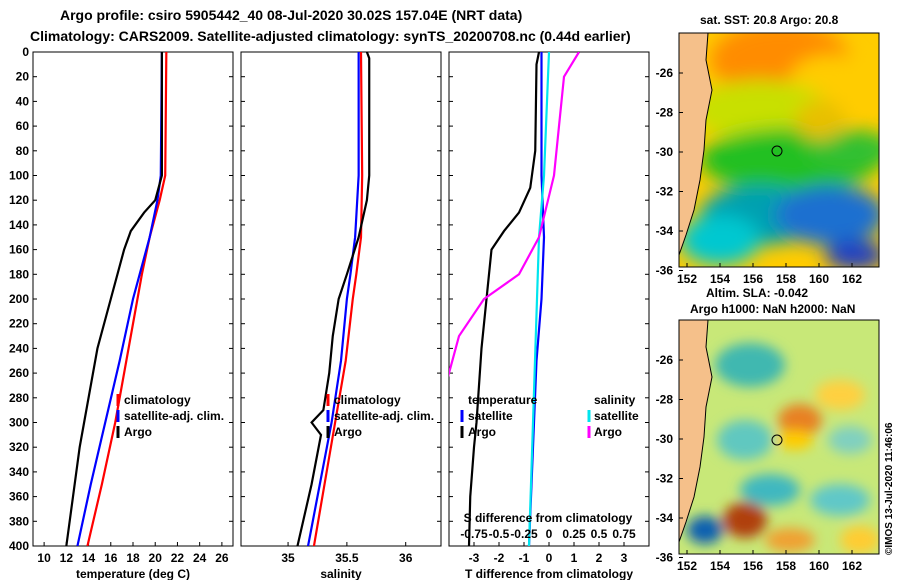  Describe the element at coordinates (499, 558) in the screenshot. I see `x-tick-label-differences: -2` at that location.